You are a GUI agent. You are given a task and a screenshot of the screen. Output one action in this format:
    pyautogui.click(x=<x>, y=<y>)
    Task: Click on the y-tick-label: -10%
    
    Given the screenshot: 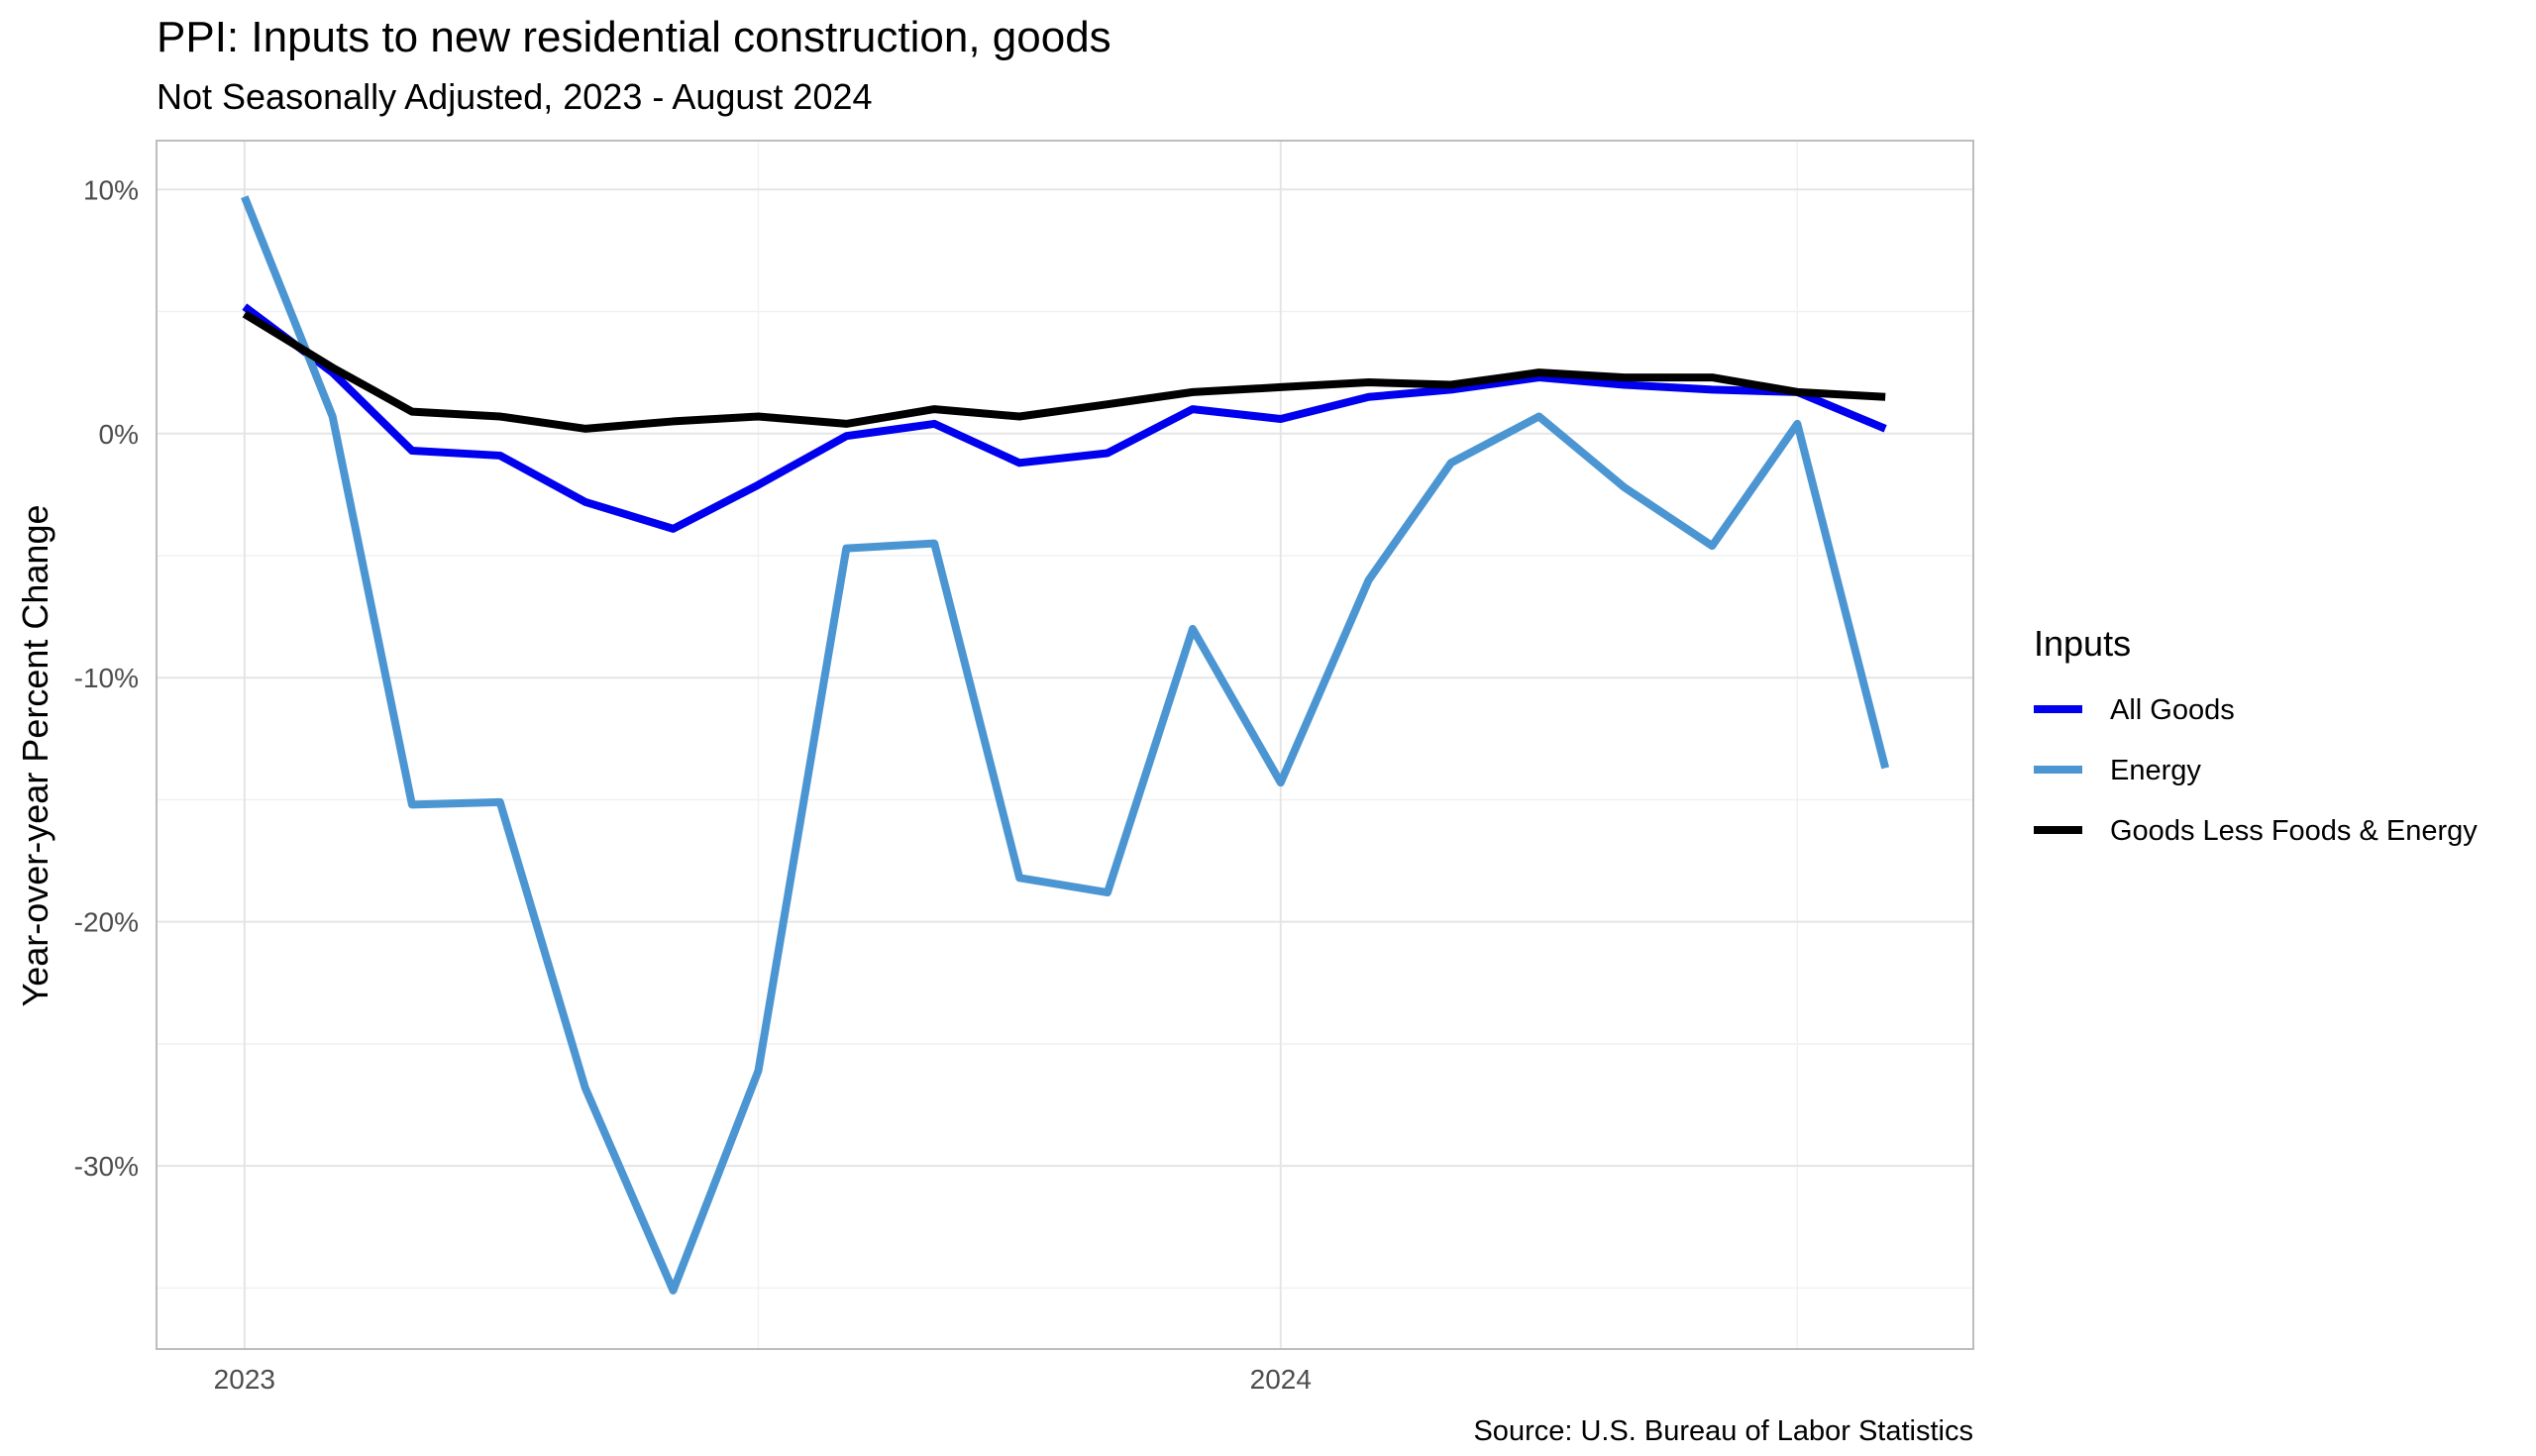 What is the action you would take?
    pyautogui.click(x=106, y=678)
    